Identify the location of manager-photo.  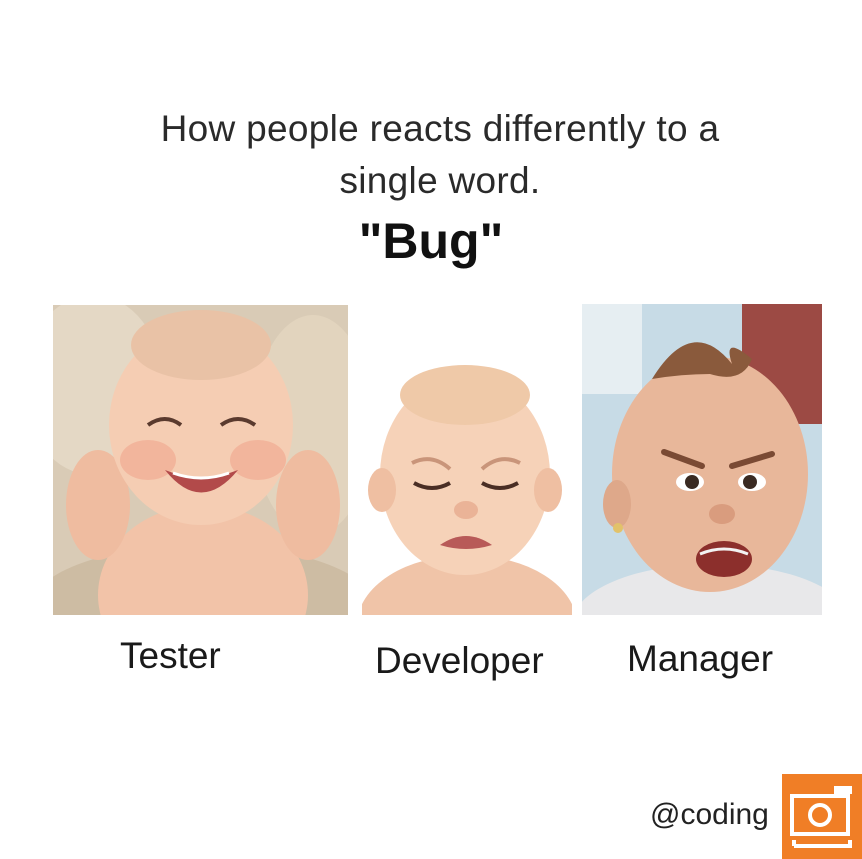
(702, 459).